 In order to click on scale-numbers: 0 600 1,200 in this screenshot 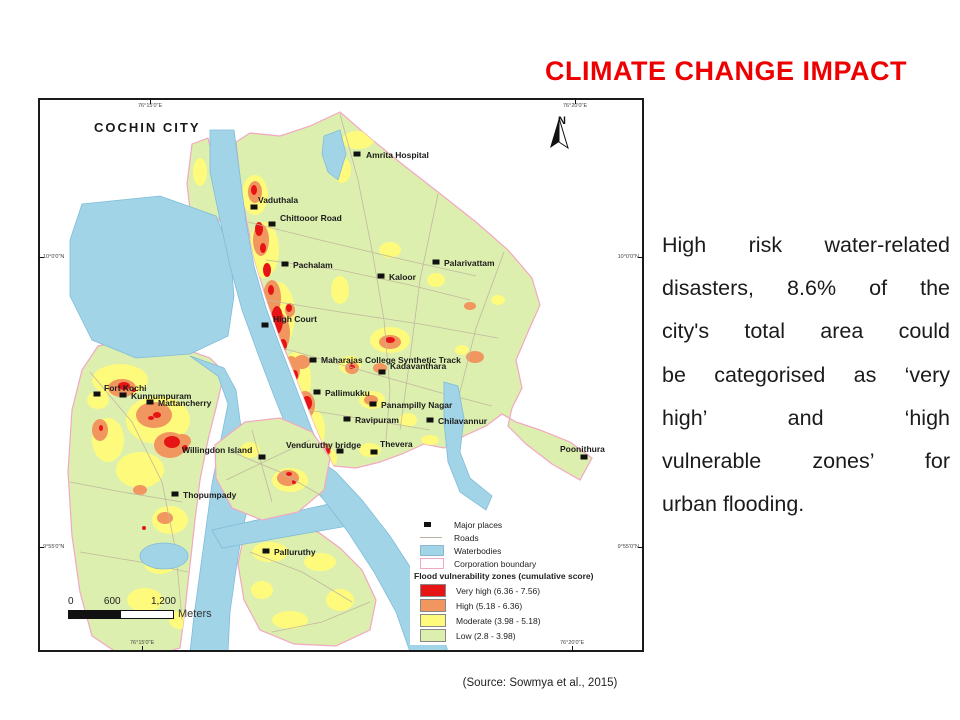, I will do `click(122, 601)`.